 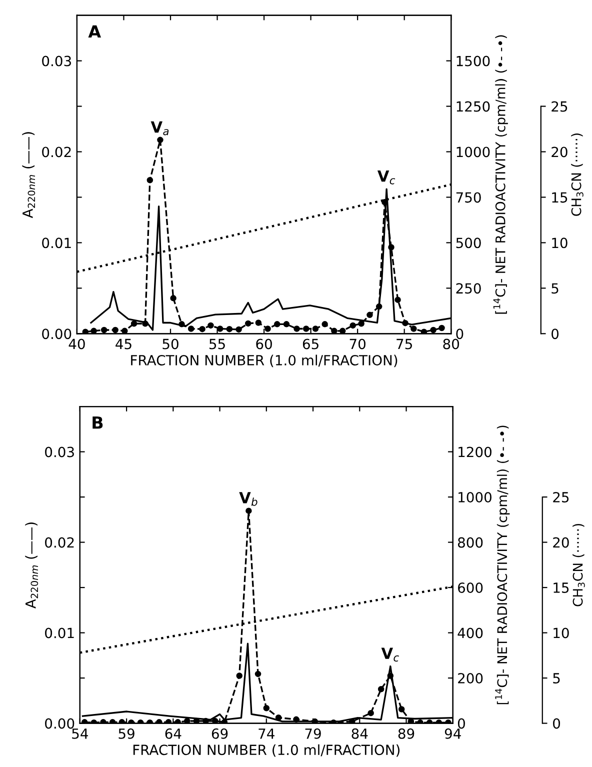 What do you see at coordinates (76, 344) in the screenshot?
I see `x-tick-label: 40` at bounding box center [76, 344].